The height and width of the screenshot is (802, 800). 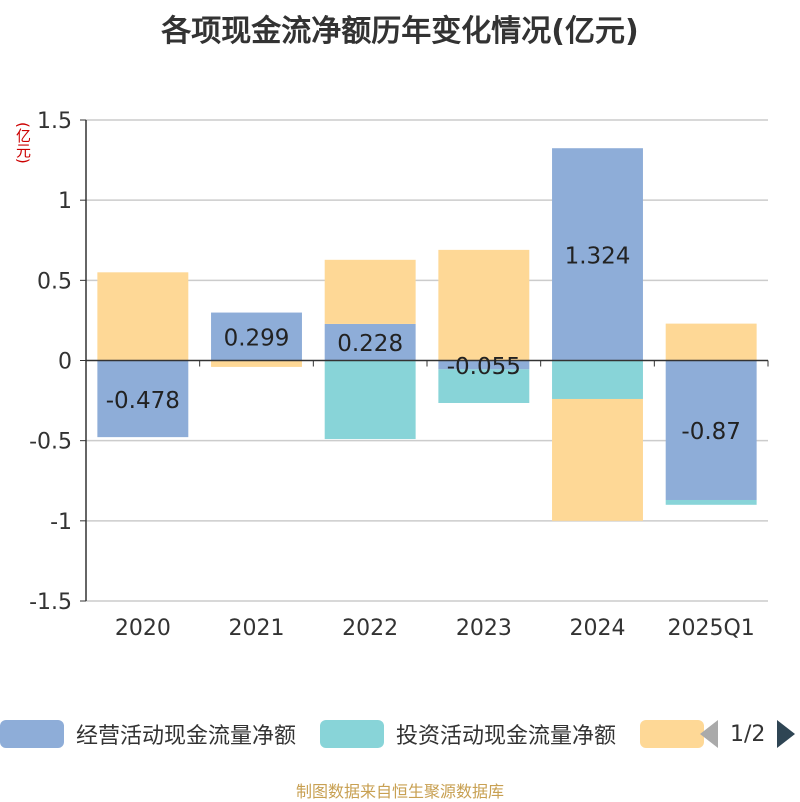 I want to click on x-tick-label: 2023, so click(x=484, y=628).